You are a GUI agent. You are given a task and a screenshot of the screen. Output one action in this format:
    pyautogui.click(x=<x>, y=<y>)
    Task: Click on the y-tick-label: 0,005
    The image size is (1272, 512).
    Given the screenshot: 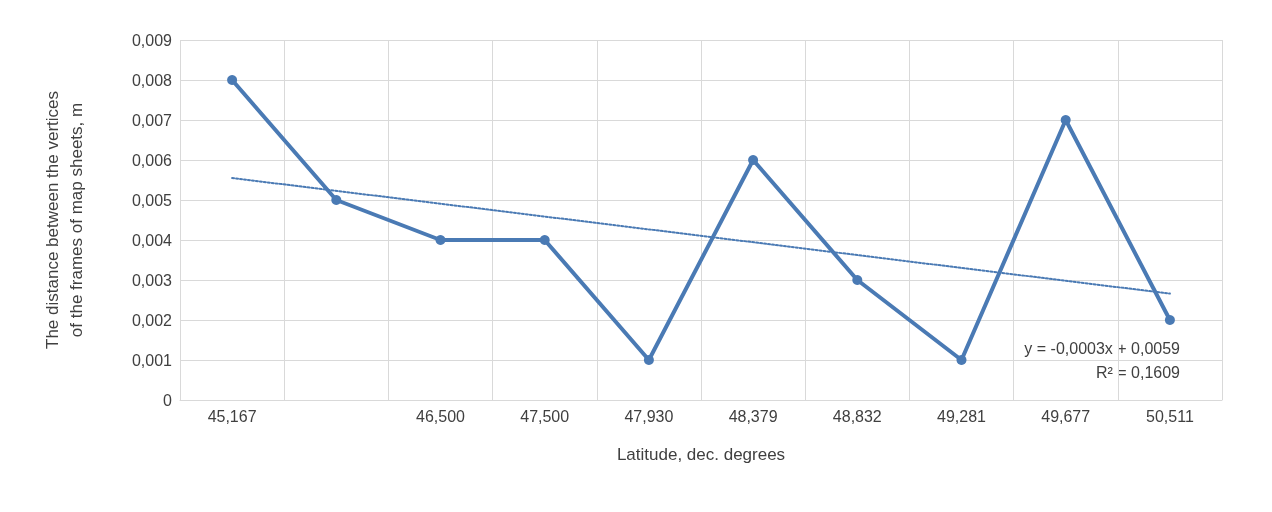 What is the action you would take?
    pyautogui.click(x=152, y=200)
    